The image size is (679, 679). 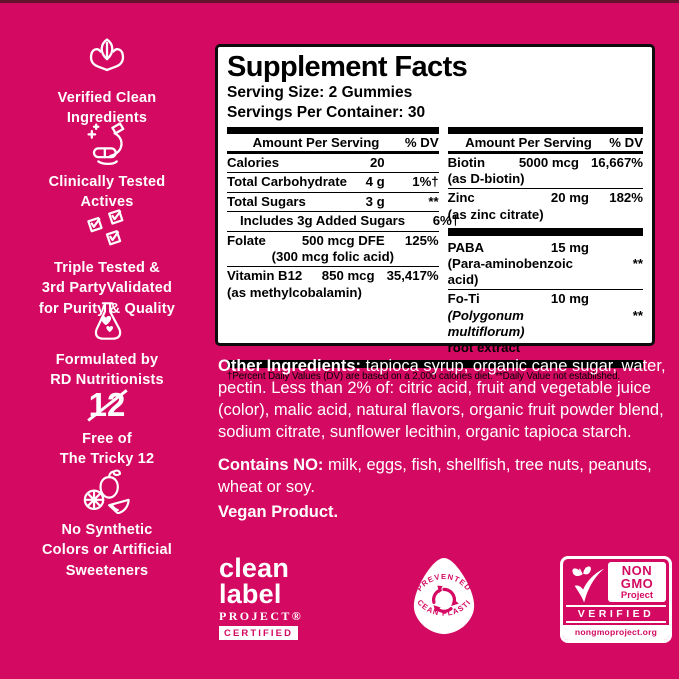 What do you see at coordinates (287, 182) in the screenshot?
I see `nutrient-name: Total Carbohydrate` at bounding box center [287, 182].